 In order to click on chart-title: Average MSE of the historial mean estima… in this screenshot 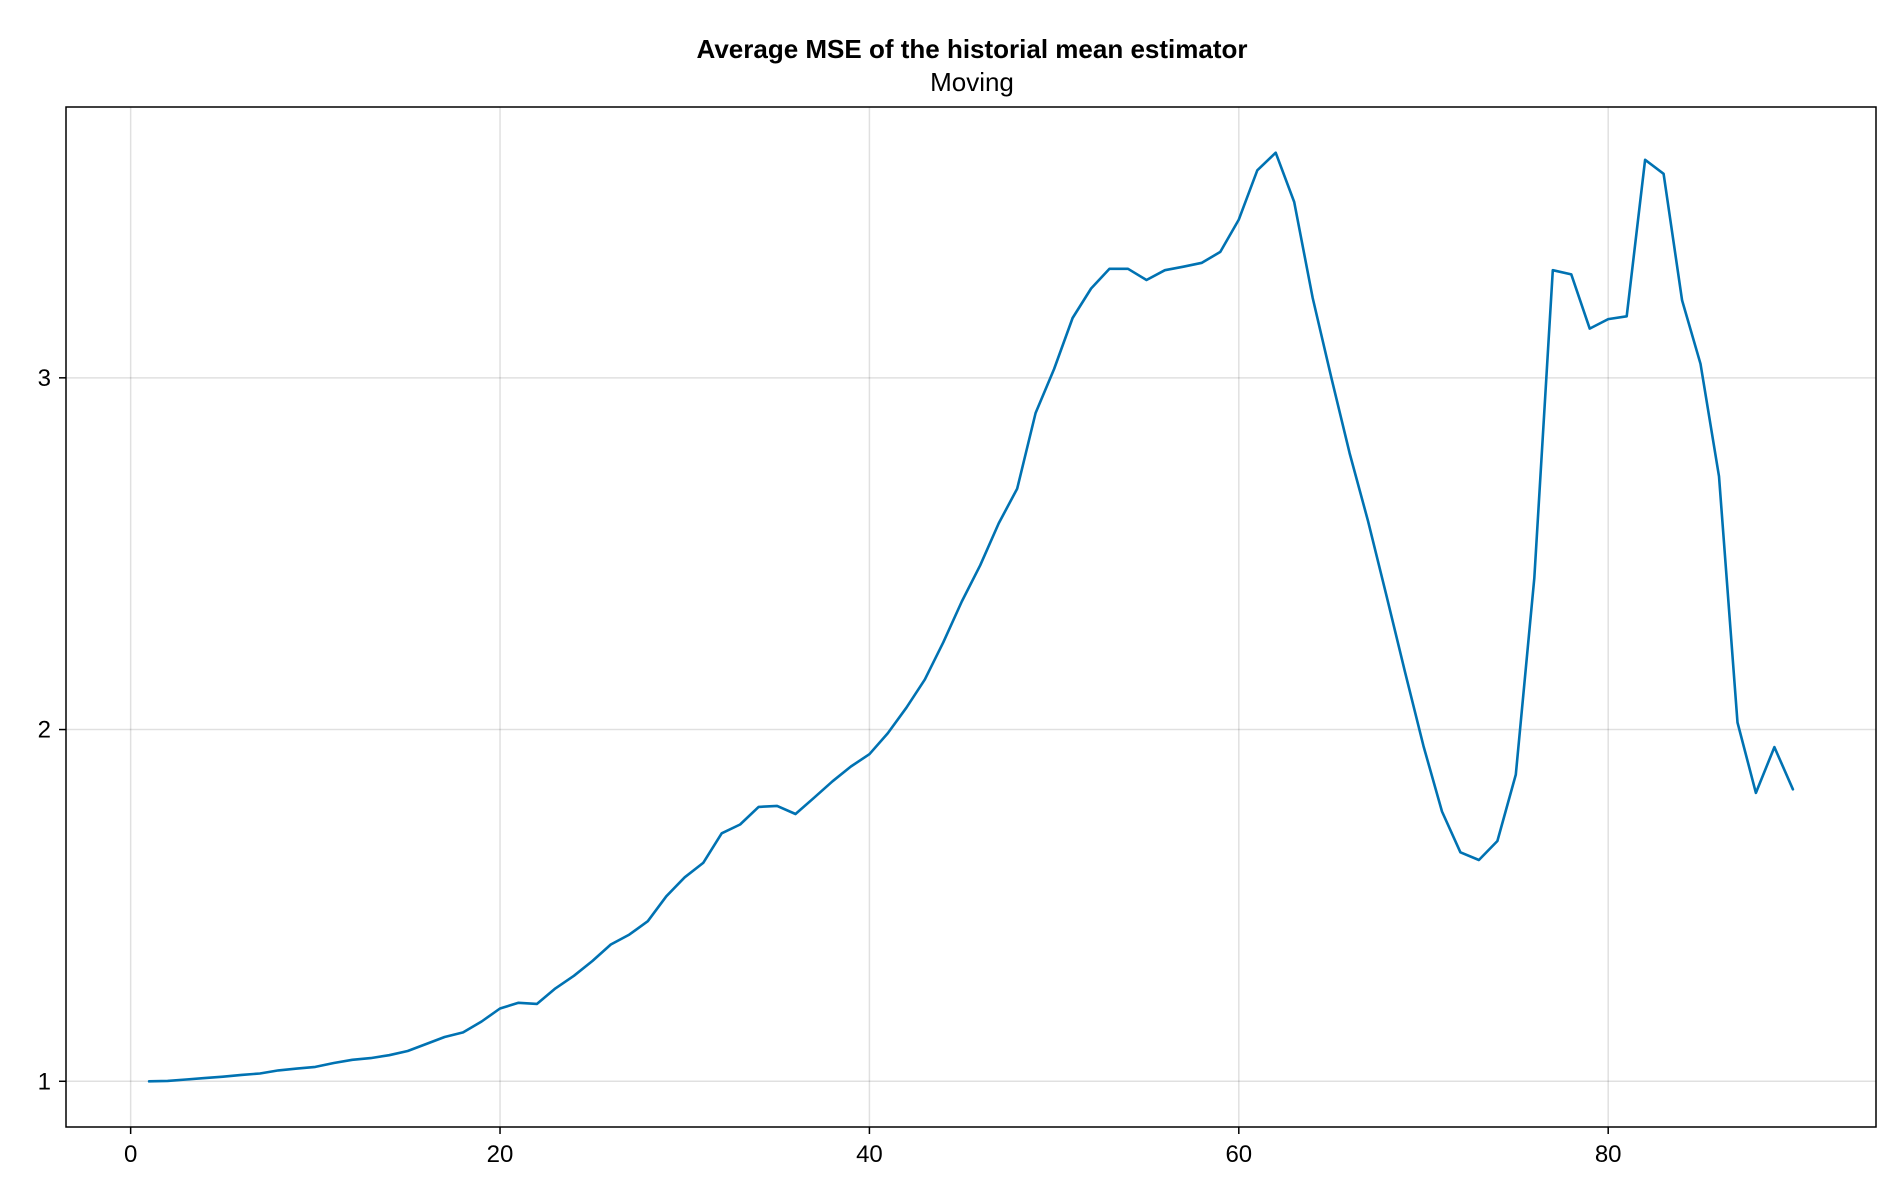, I will do `click(972, 49)`.